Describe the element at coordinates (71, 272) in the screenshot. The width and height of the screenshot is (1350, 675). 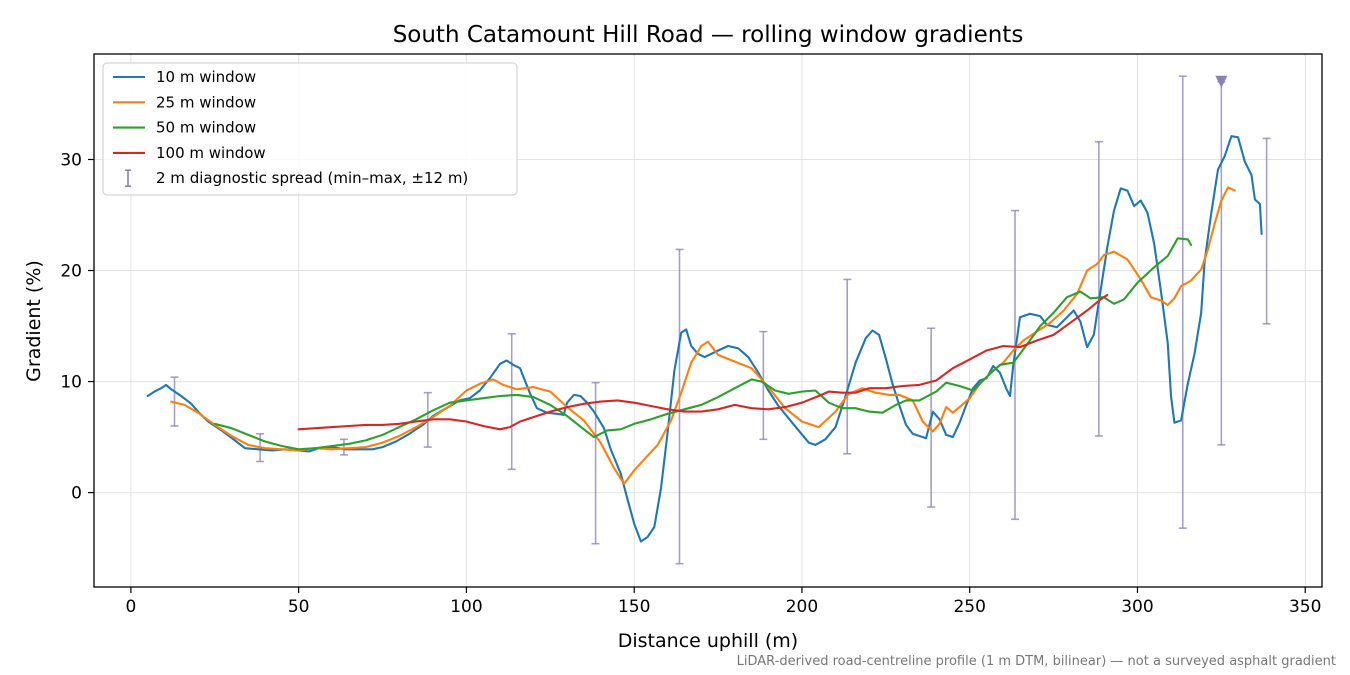
I see `y-tick-label: 20` at that location.